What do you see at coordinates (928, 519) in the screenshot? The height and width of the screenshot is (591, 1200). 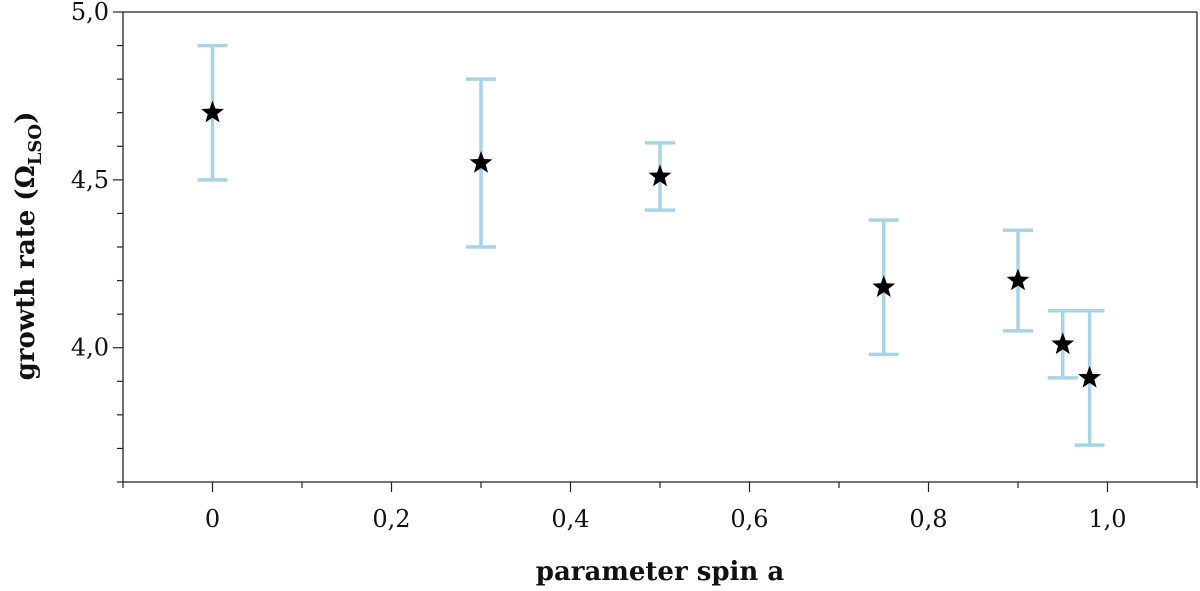 I see `x-tick-label: 0,8` at bounding box center [928, 519].